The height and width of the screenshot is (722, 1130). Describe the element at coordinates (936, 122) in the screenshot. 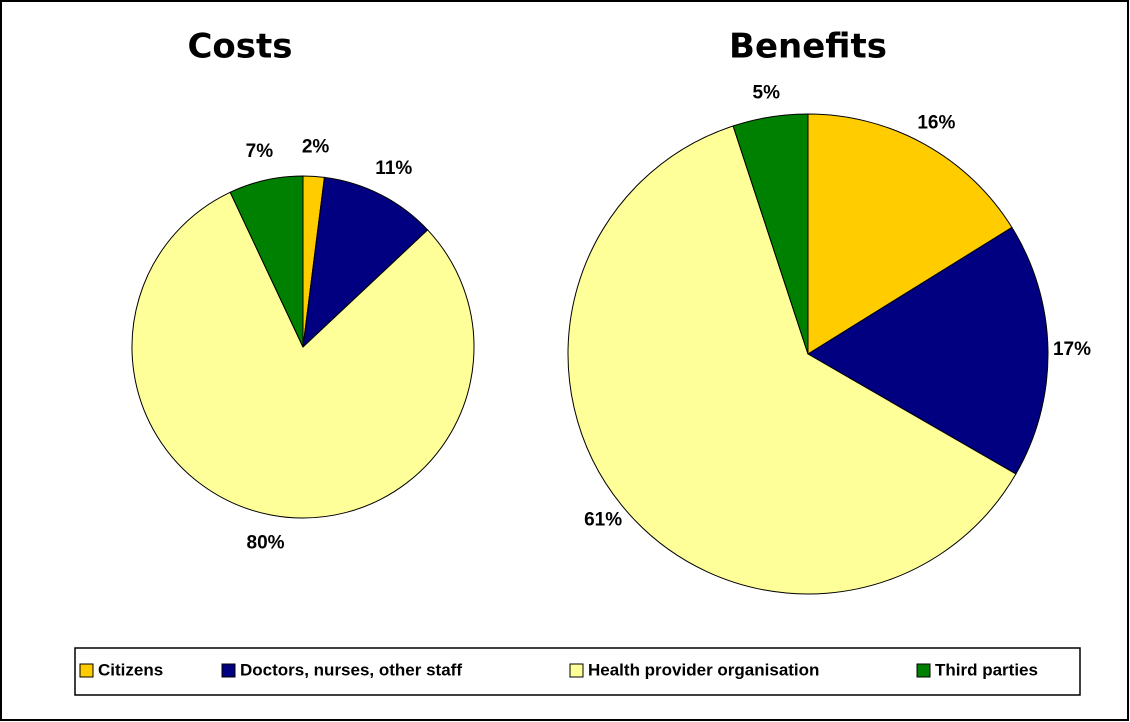

I see `data-label: 16%` at that location.